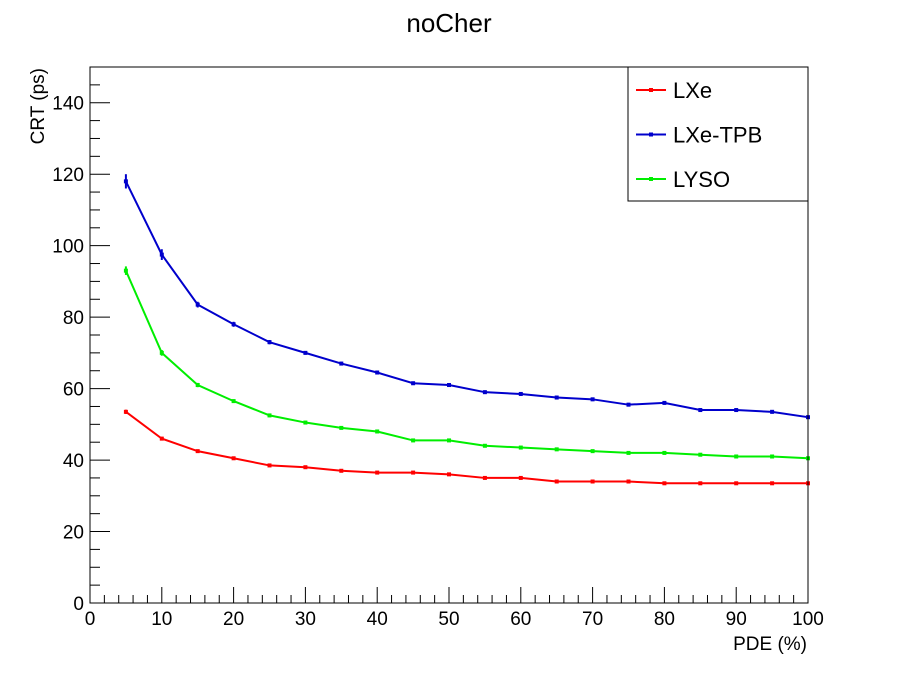 This screenshot has width=898, height=676. I want to click on x-axis-label: PDE (%), so click(770, 644).